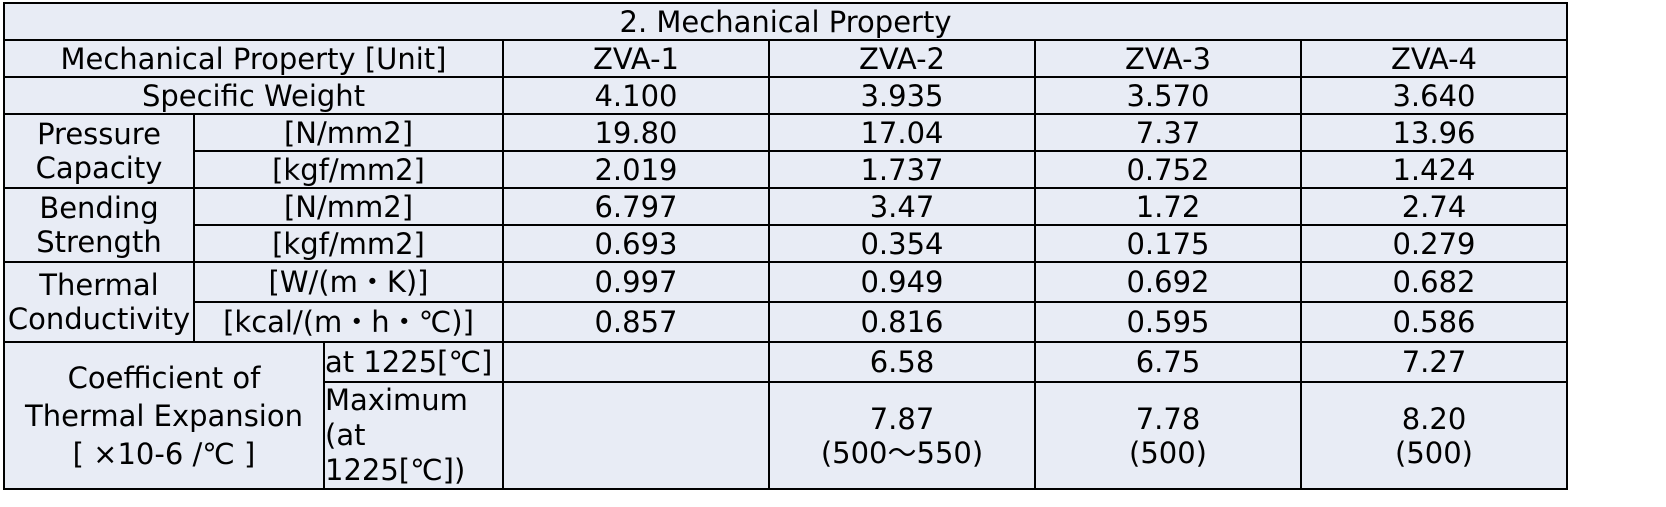 The height and width of the screenshot is (507, 1666). What do you see at coordinates (902, 418) in the screenshot?
I see `cell-value: 7.87` at bounding box center [902, 418].